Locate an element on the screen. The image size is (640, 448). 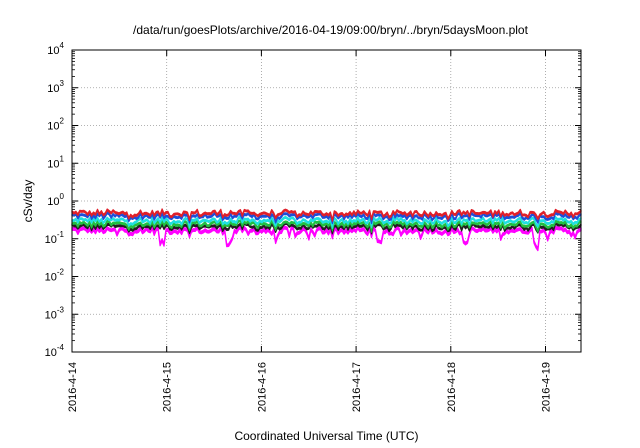
y-tick-label: 10⁻³ is located at coordinates (55, 313).